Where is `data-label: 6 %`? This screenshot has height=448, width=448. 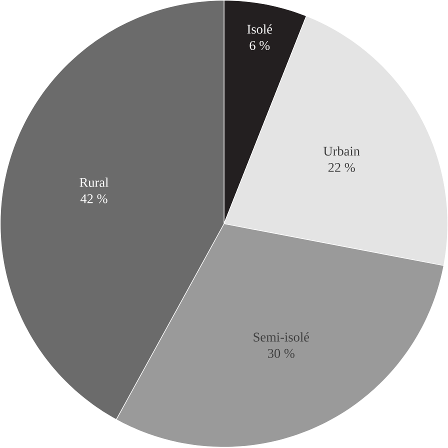
data-label: 6 % is located at coordinates (260, 45).